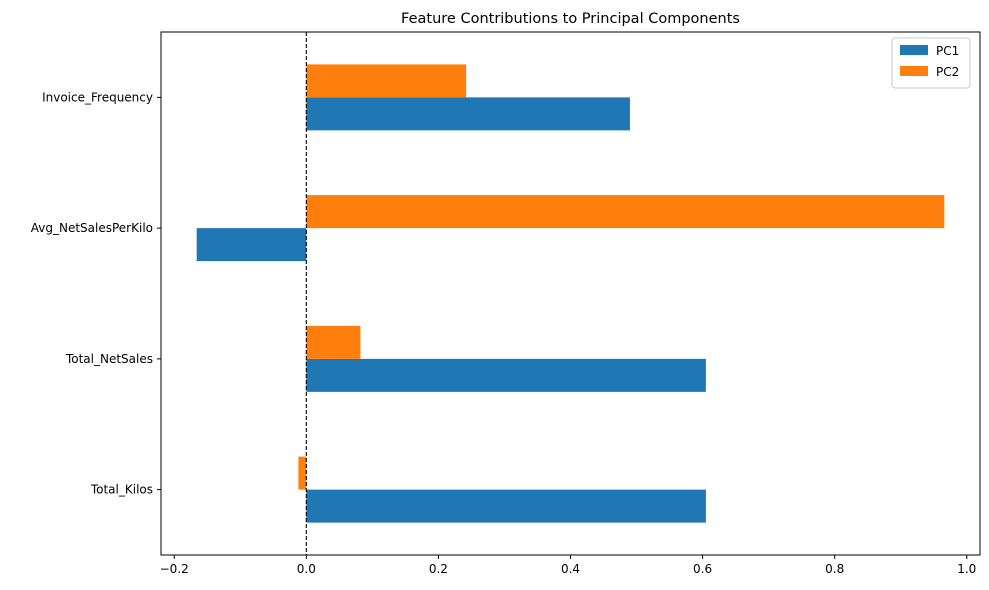 This screenshot has height=590, width=989. What do you see at coordinates (438, 569) in the screenshot?
I see `x-tick-label: 0.2` at bounding box center [438, 569].